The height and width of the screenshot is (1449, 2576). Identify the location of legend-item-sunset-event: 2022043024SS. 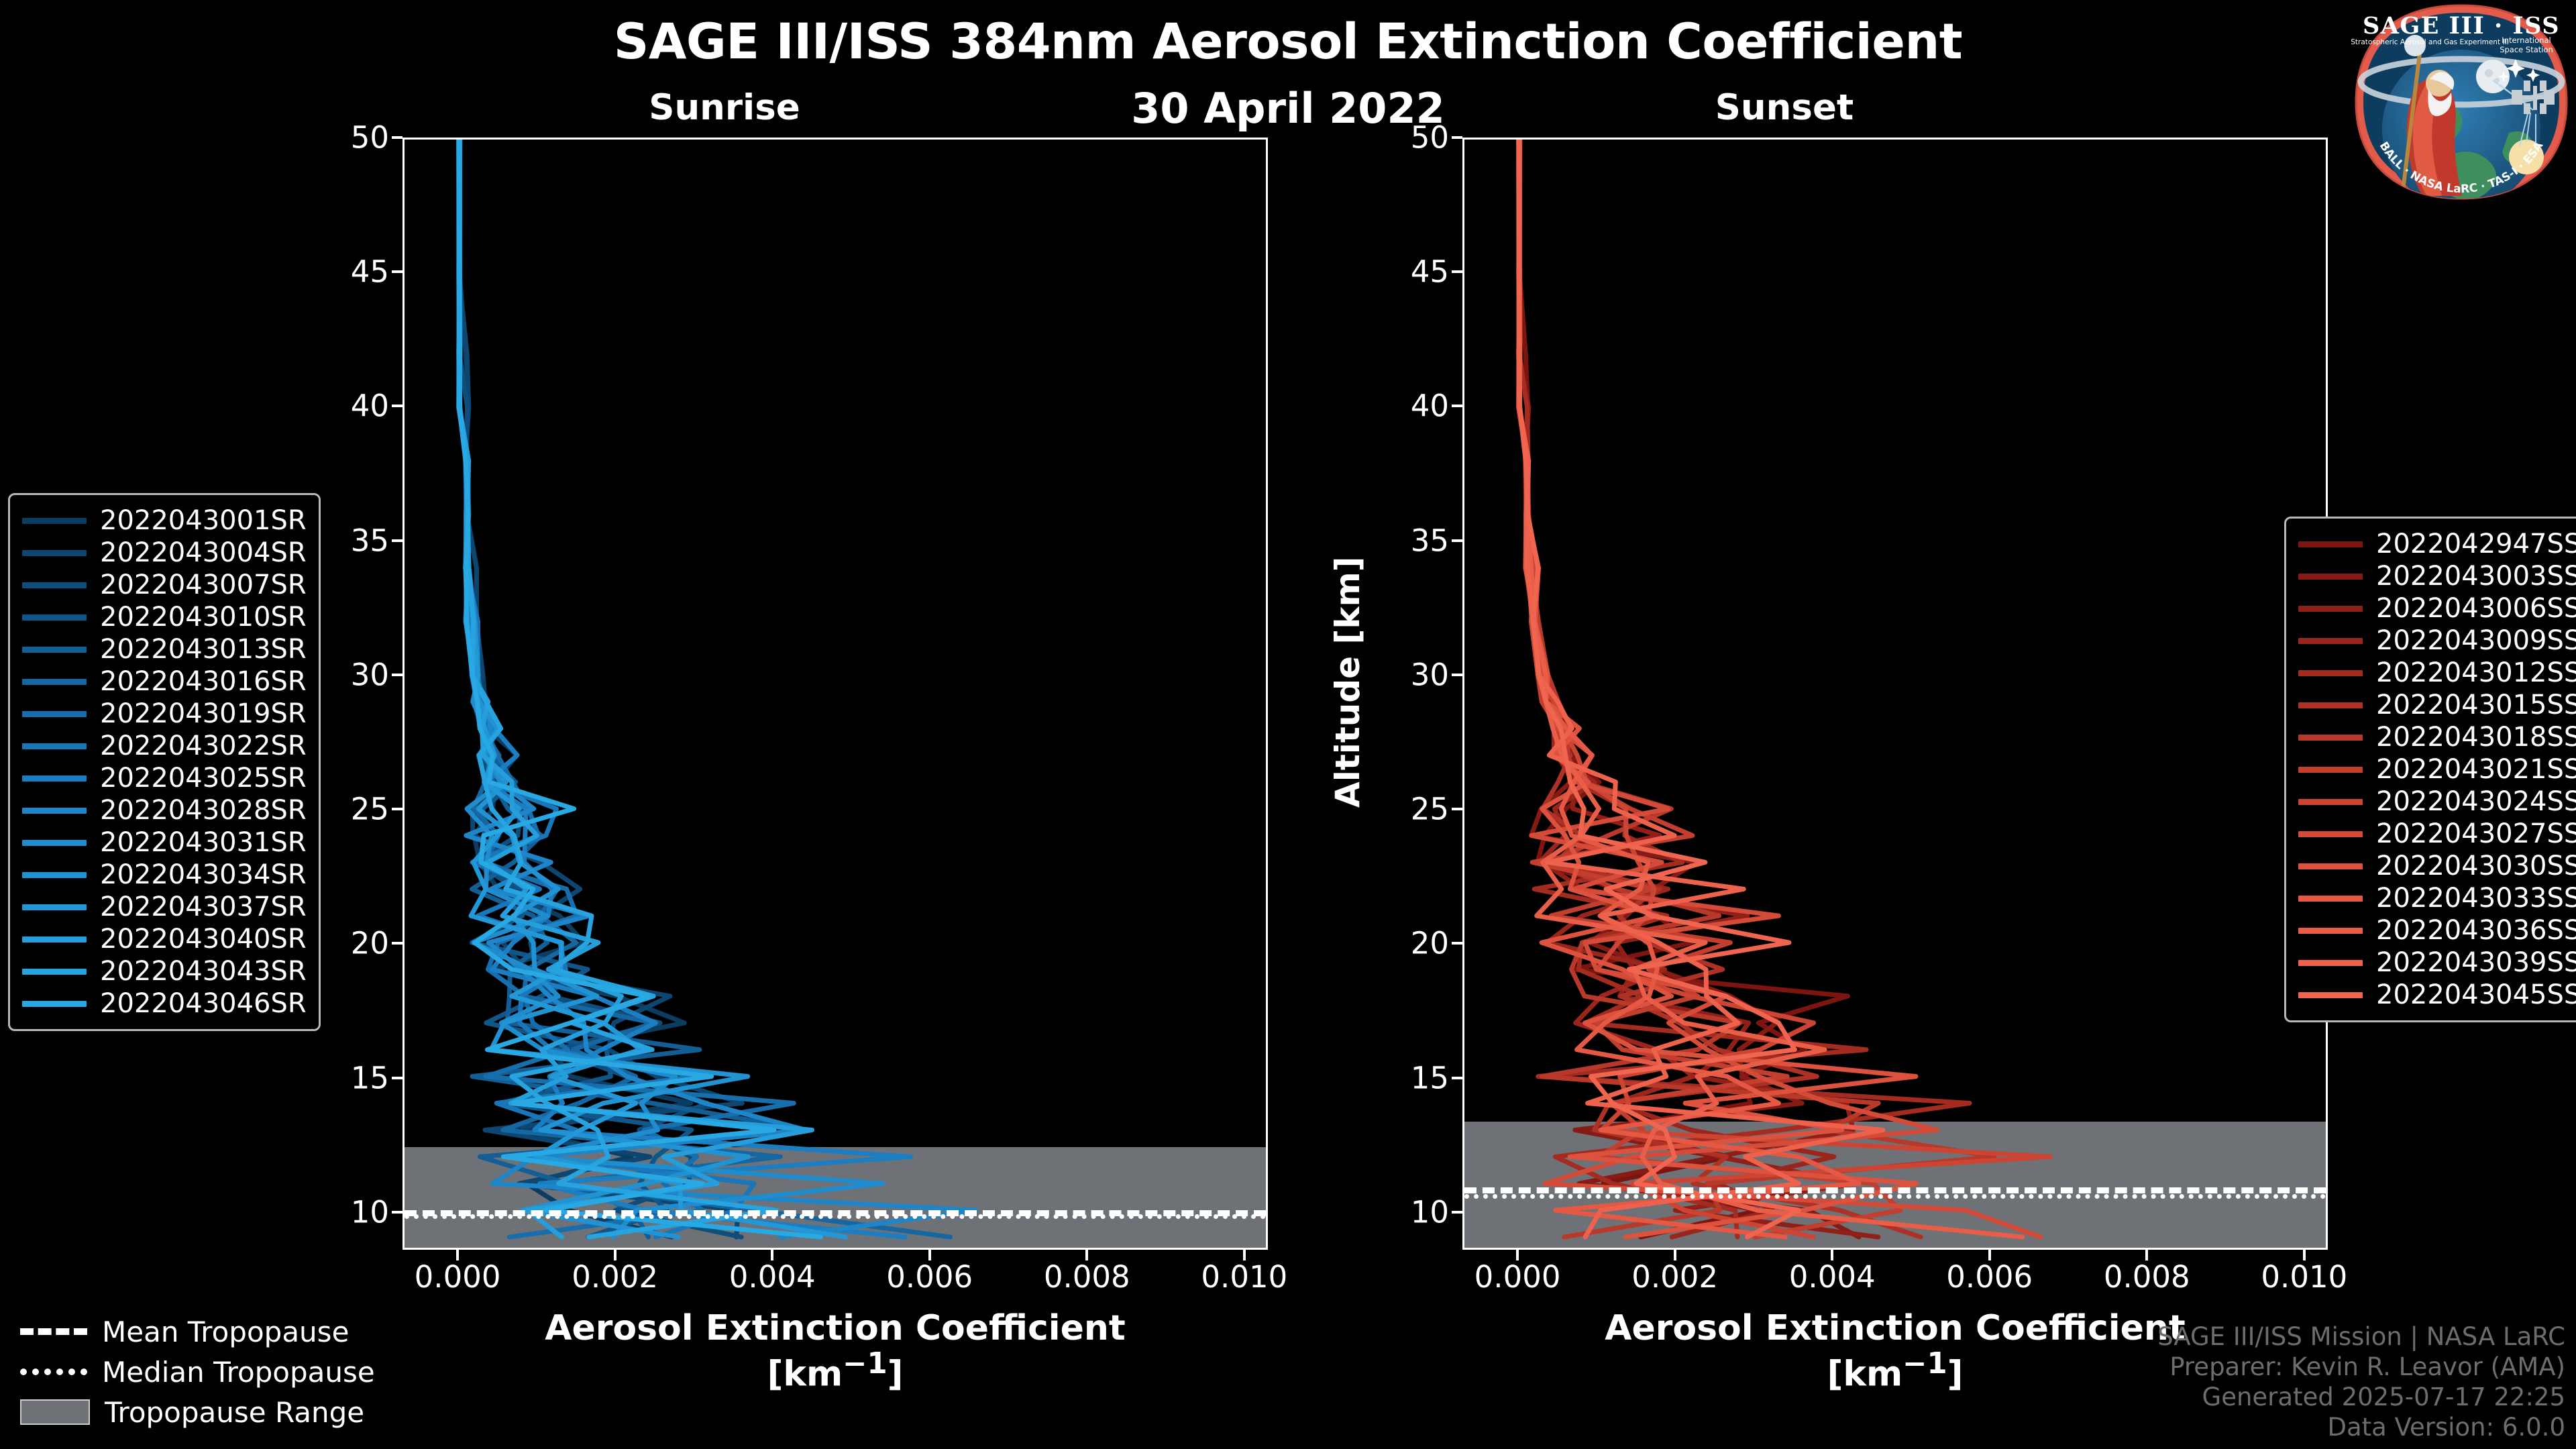
(2437, 802).